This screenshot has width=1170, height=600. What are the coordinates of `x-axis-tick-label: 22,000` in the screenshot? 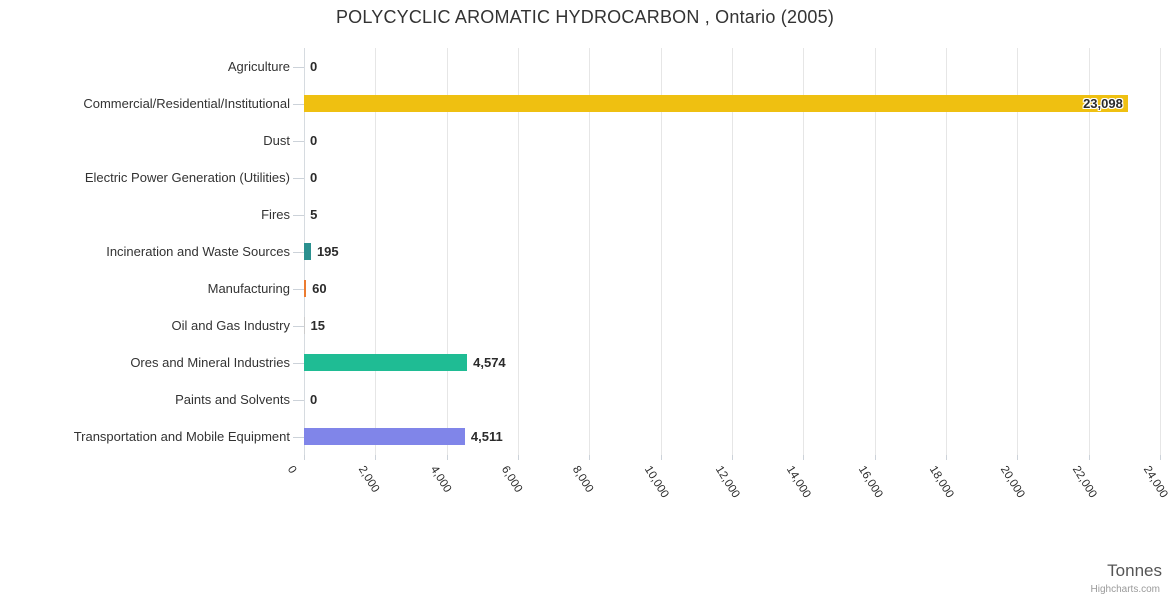 It's located at (1084, 482).